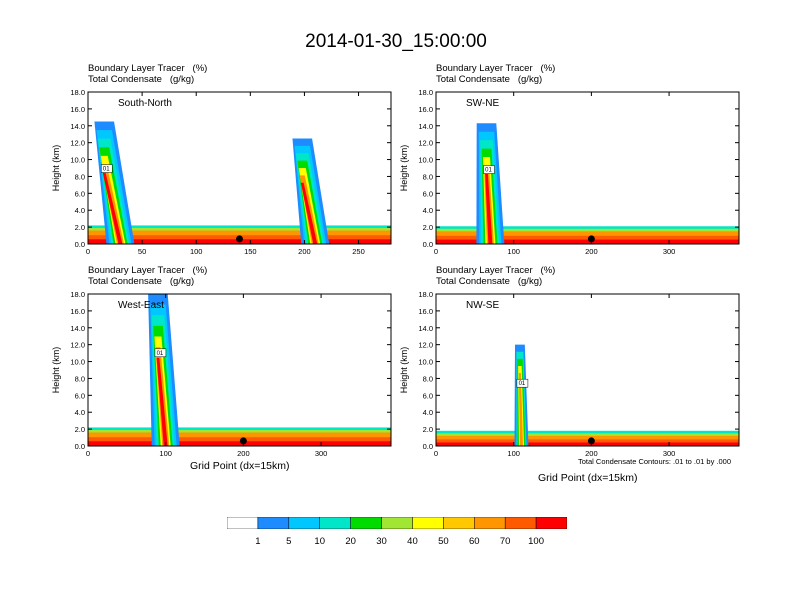 Image resolution: width=792 pixels, height=612 pixels. Describe the element at coordinates (443, 541) in the screenshot. I see `colorbar-label: 50` at that location.